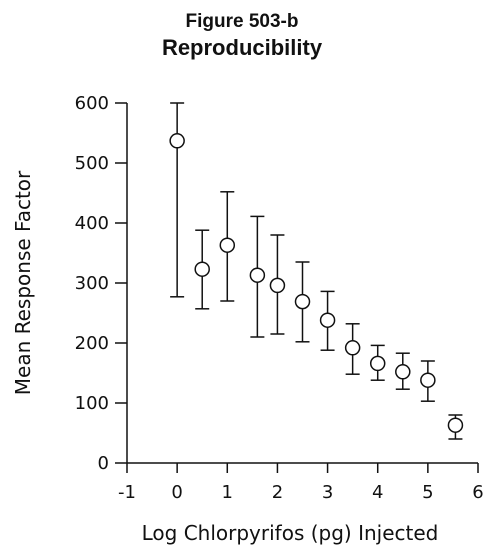 This screenshot has width=483, height=548. What do you see at coordinates (103, 463) in the screenshot?
I see `y-tick-label: 0` at bounding box center [103, 463].